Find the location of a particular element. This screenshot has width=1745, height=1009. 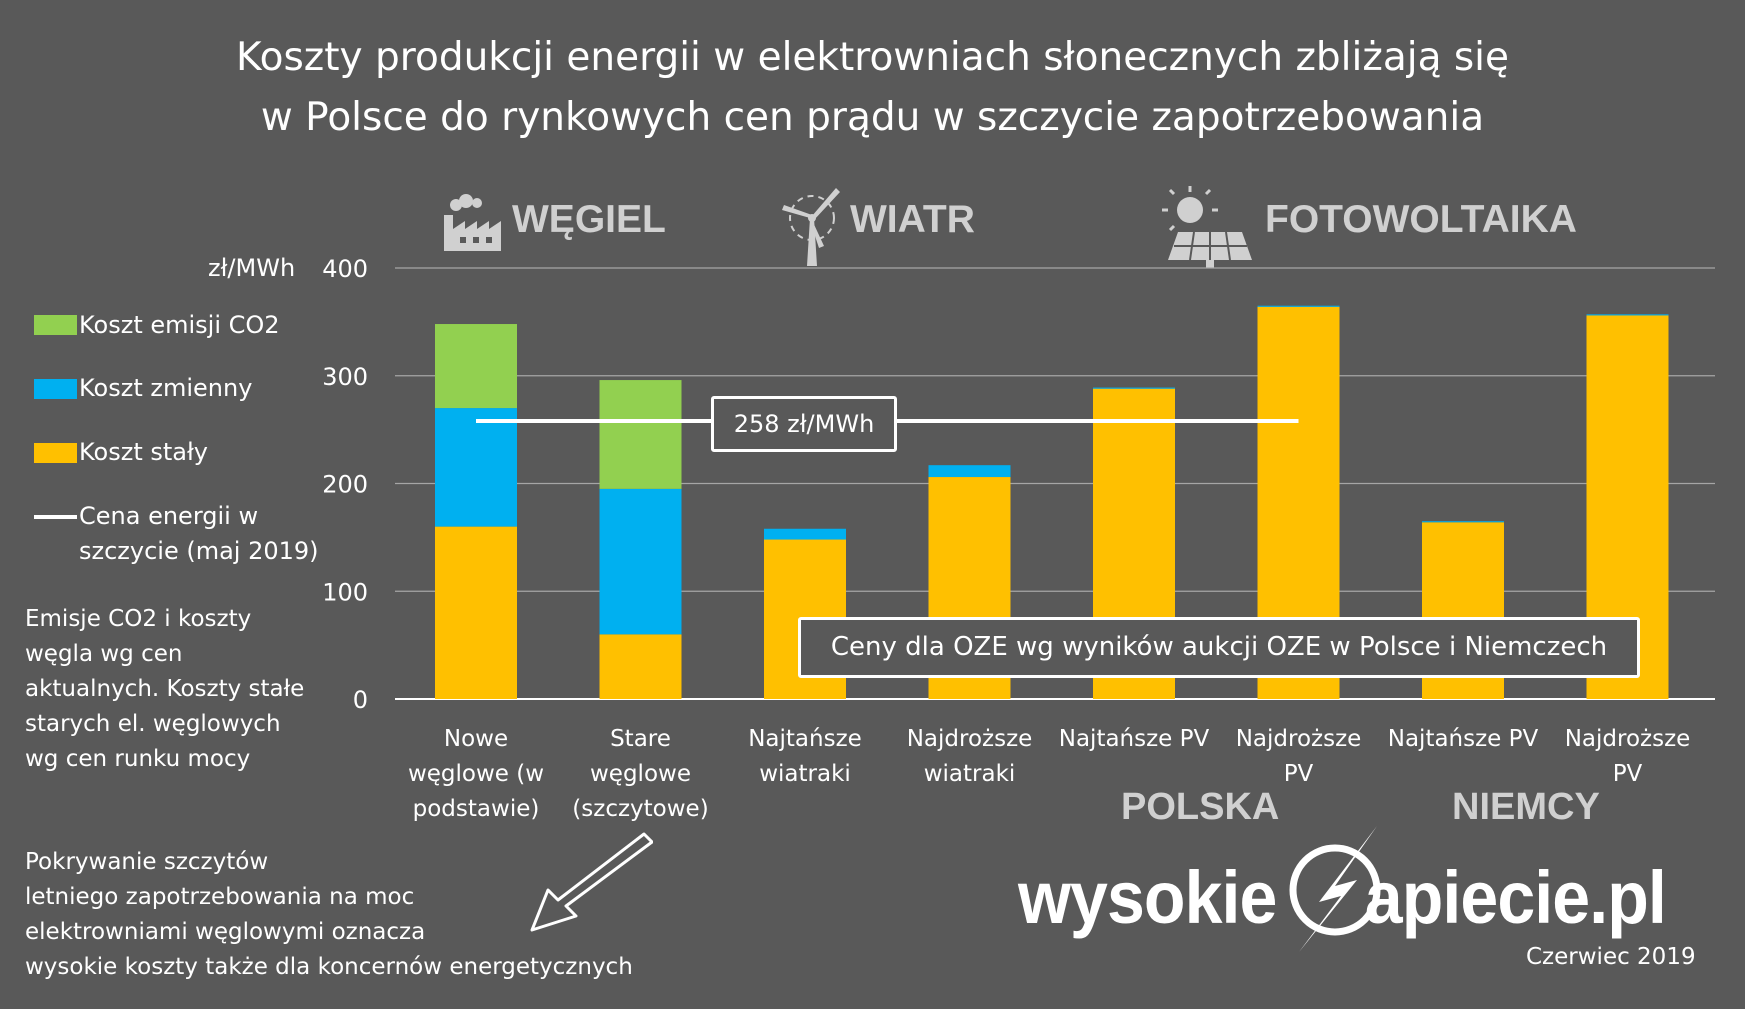

legend-swatch-variable is located at coordinates (55, 389).